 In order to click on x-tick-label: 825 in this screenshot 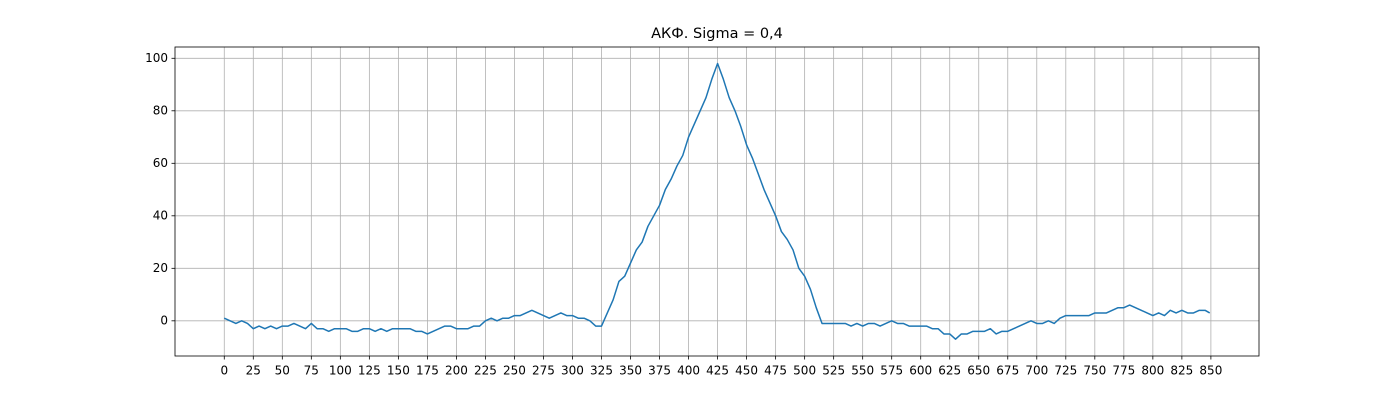, I will do `click(1181, 371)`.